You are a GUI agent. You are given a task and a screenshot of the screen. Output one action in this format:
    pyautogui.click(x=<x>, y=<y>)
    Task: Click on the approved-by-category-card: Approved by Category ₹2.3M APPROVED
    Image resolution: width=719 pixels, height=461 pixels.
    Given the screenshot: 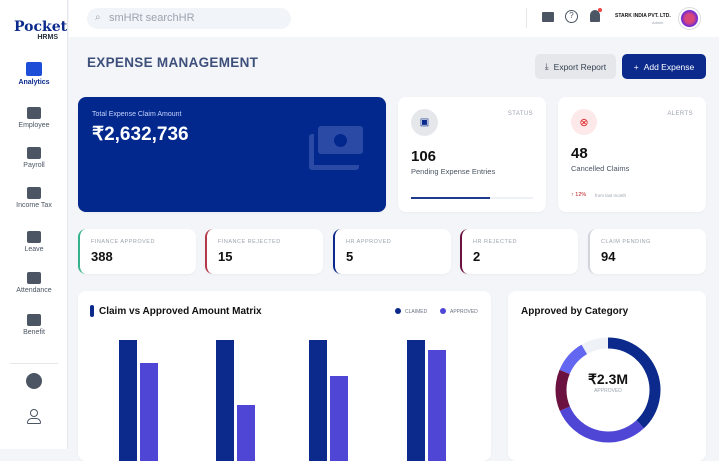 What is the action you would take?
    pyautogui.click(x=607, y=376)
    